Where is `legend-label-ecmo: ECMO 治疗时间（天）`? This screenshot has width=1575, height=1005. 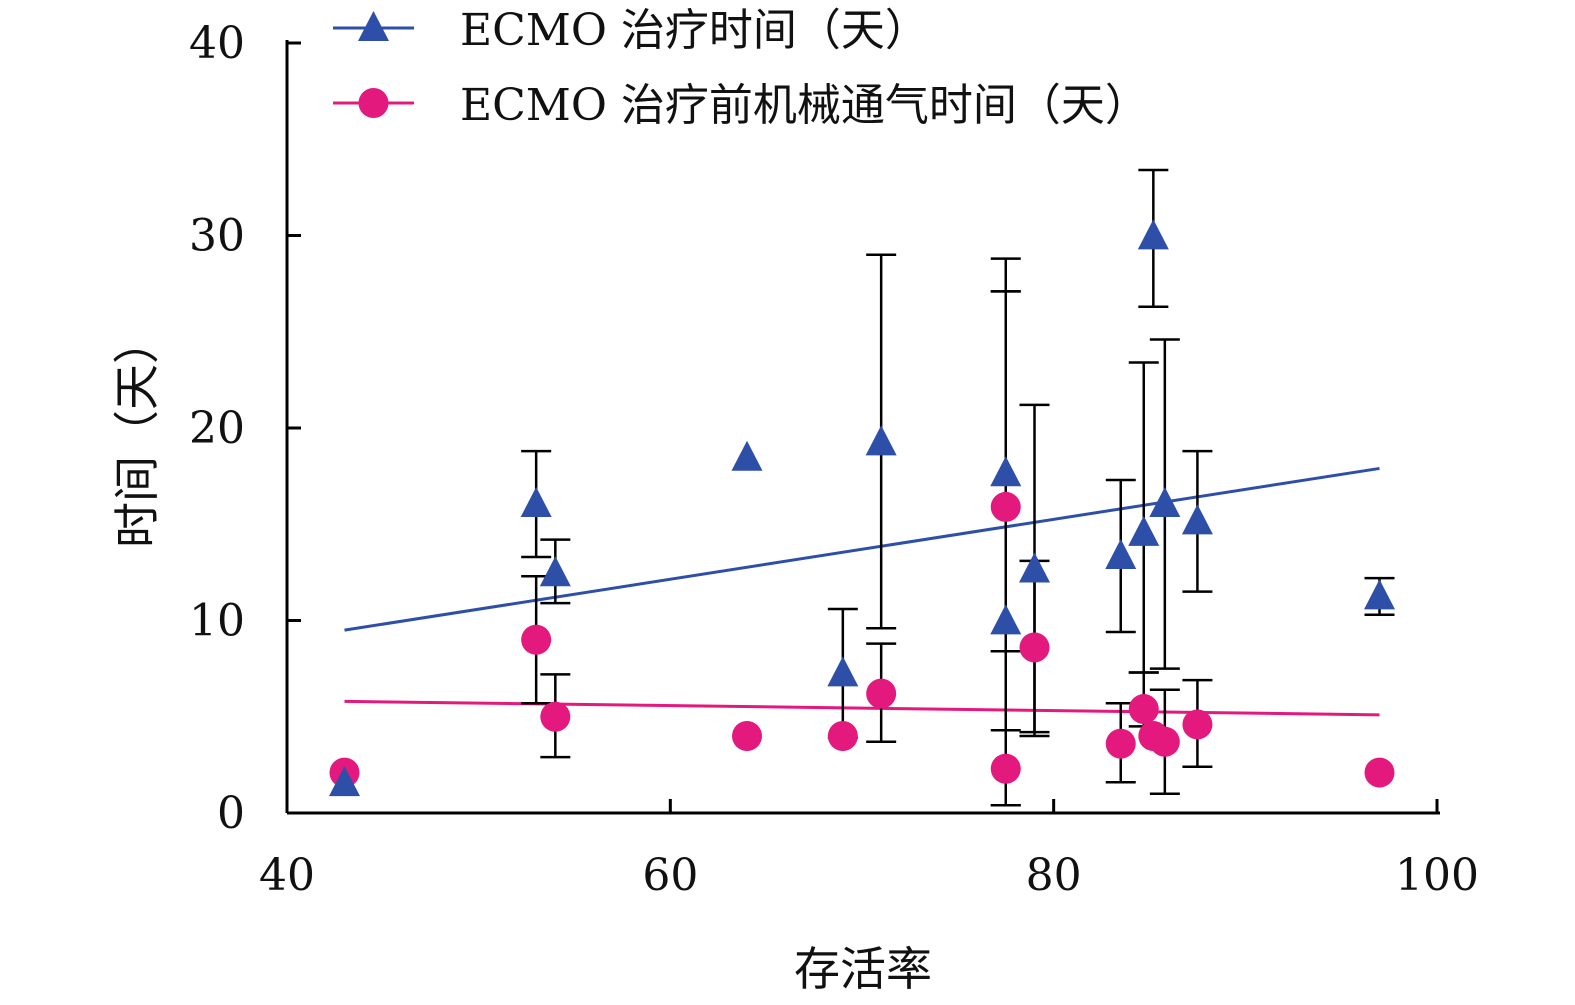
legend-label-ecmo: ECMO 治疗时间（天） is located at coordinates (694, 30).